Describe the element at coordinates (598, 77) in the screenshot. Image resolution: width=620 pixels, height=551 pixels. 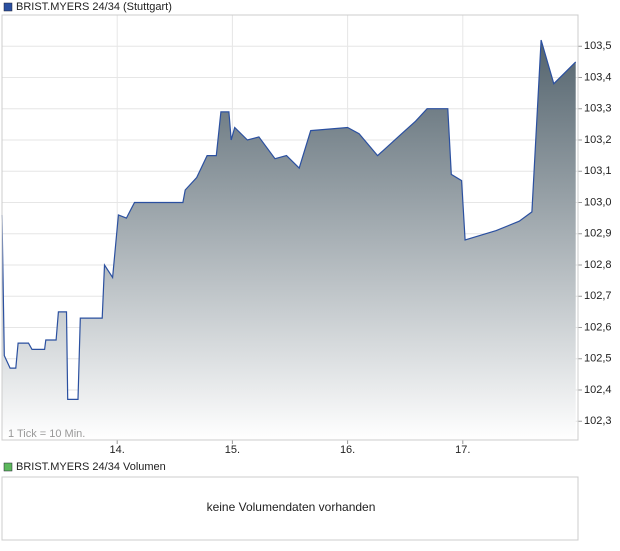
I see `y-tick-label: 103,4` at that location.